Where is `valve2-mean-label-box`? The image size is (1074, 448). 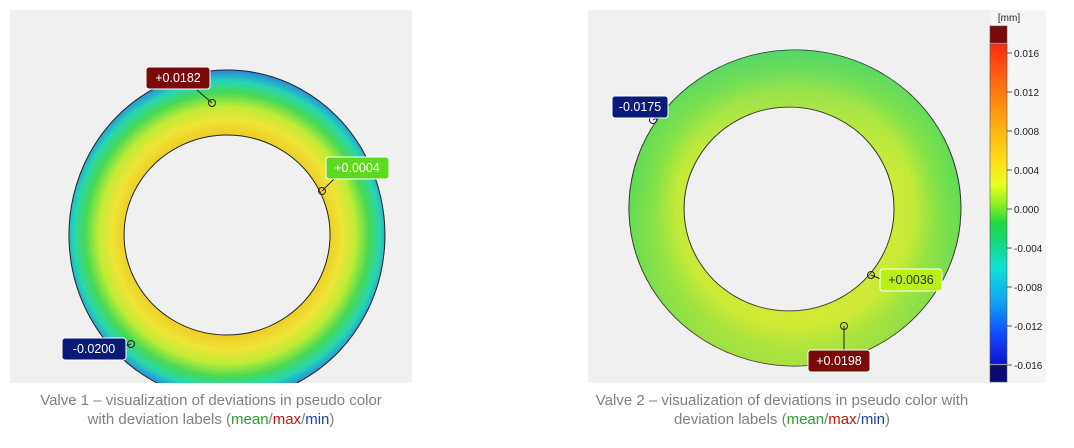 valve2-mean-label-box is located at coordinates (911, 280).